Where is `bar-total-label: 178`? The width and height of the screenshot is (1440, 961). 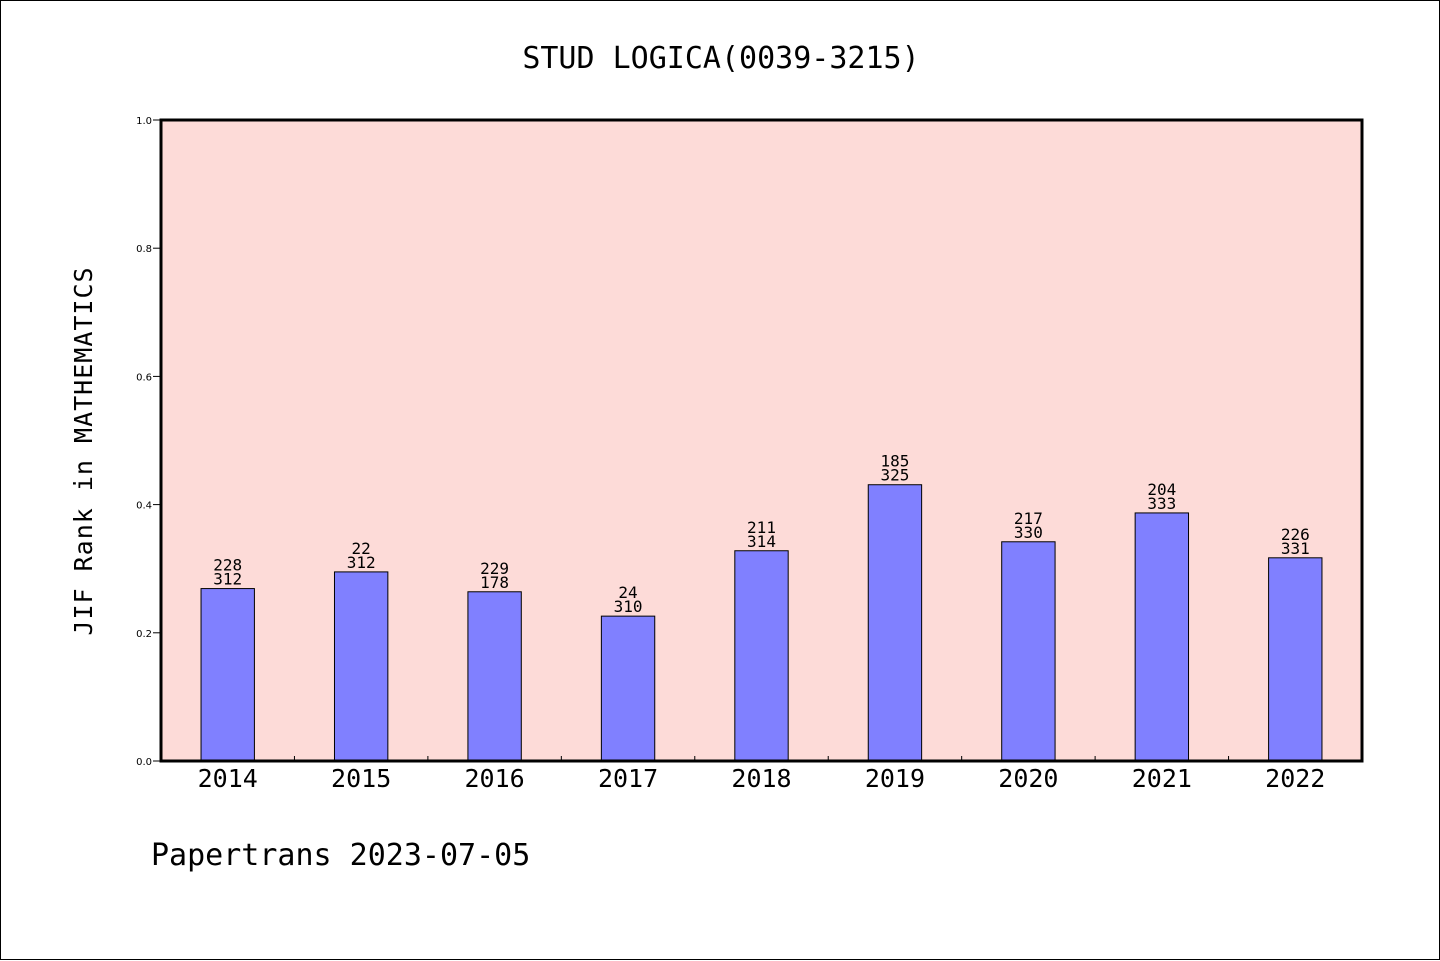 bar-total-label: 178 is located at coordinates (494, 582).